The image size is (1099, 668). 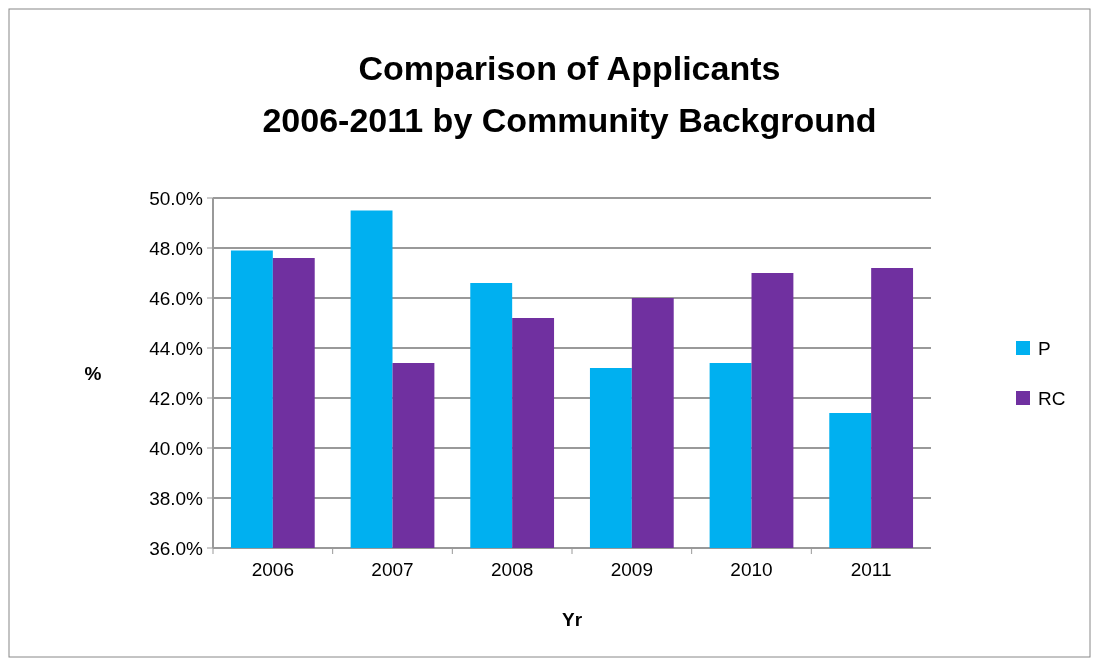 I want to click on y-axis-title: %, so click(x=93, y=373).